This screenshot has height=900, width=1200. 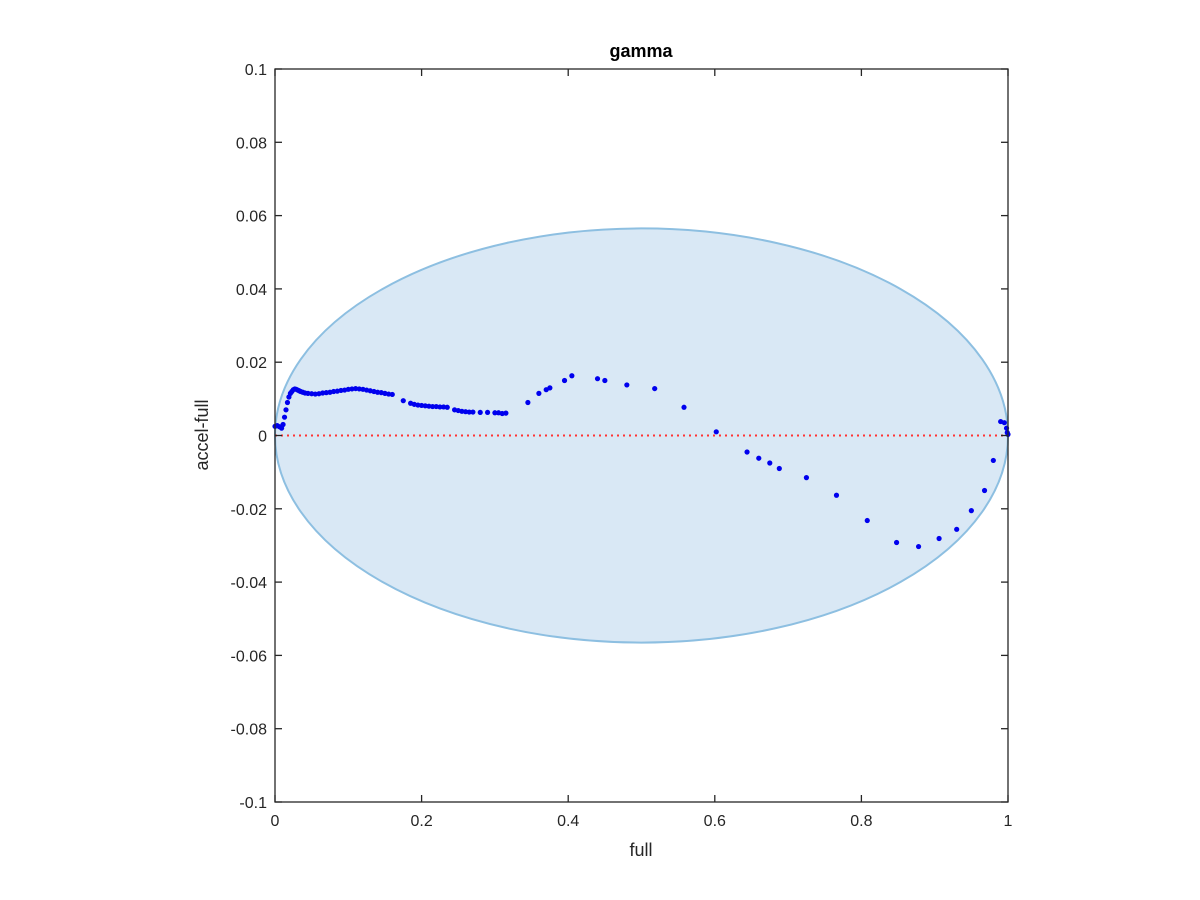 What do you see at coordinates (641, 51) in the screenshot?
I see `chart-title: gamma` at bounding box center [641, 51].